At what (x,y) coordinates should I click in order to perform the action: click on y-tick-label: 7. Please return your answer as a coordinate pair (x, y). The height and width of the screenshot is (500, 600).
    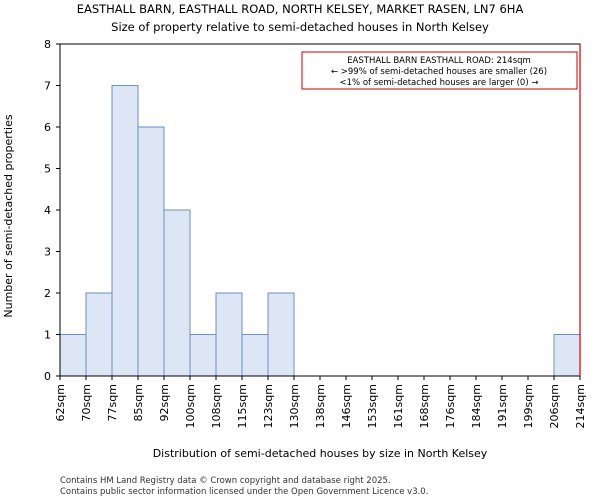
    Looking at the image, I should click on (47, 86).